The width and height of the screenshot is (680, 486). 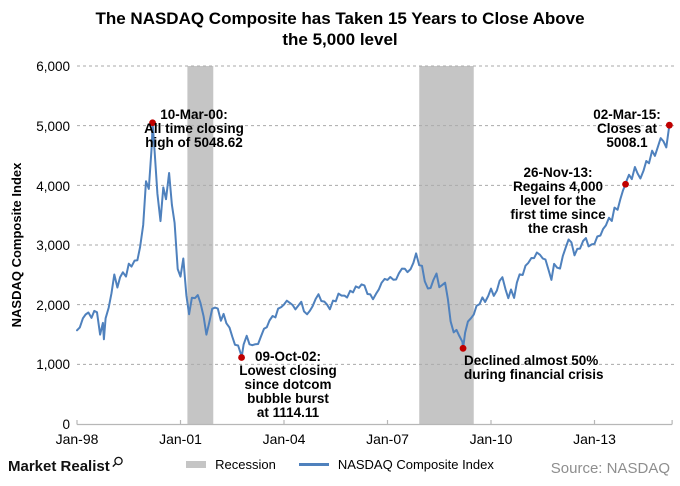 What do you see at coordinates (627, 128) in the screenshot?
I see `annotation-close-5008-2015: 02-Mar-15: Closes at 5008.1` at bounding box center [627, 128].